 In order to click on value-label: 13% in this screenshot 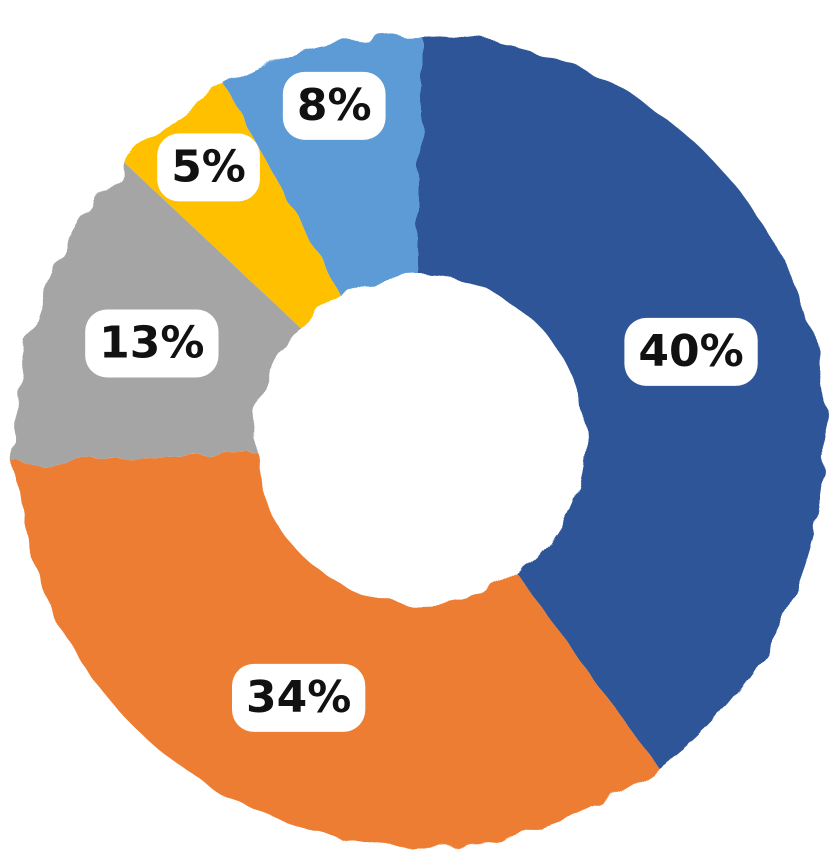, I will do `click(151, 342)`.